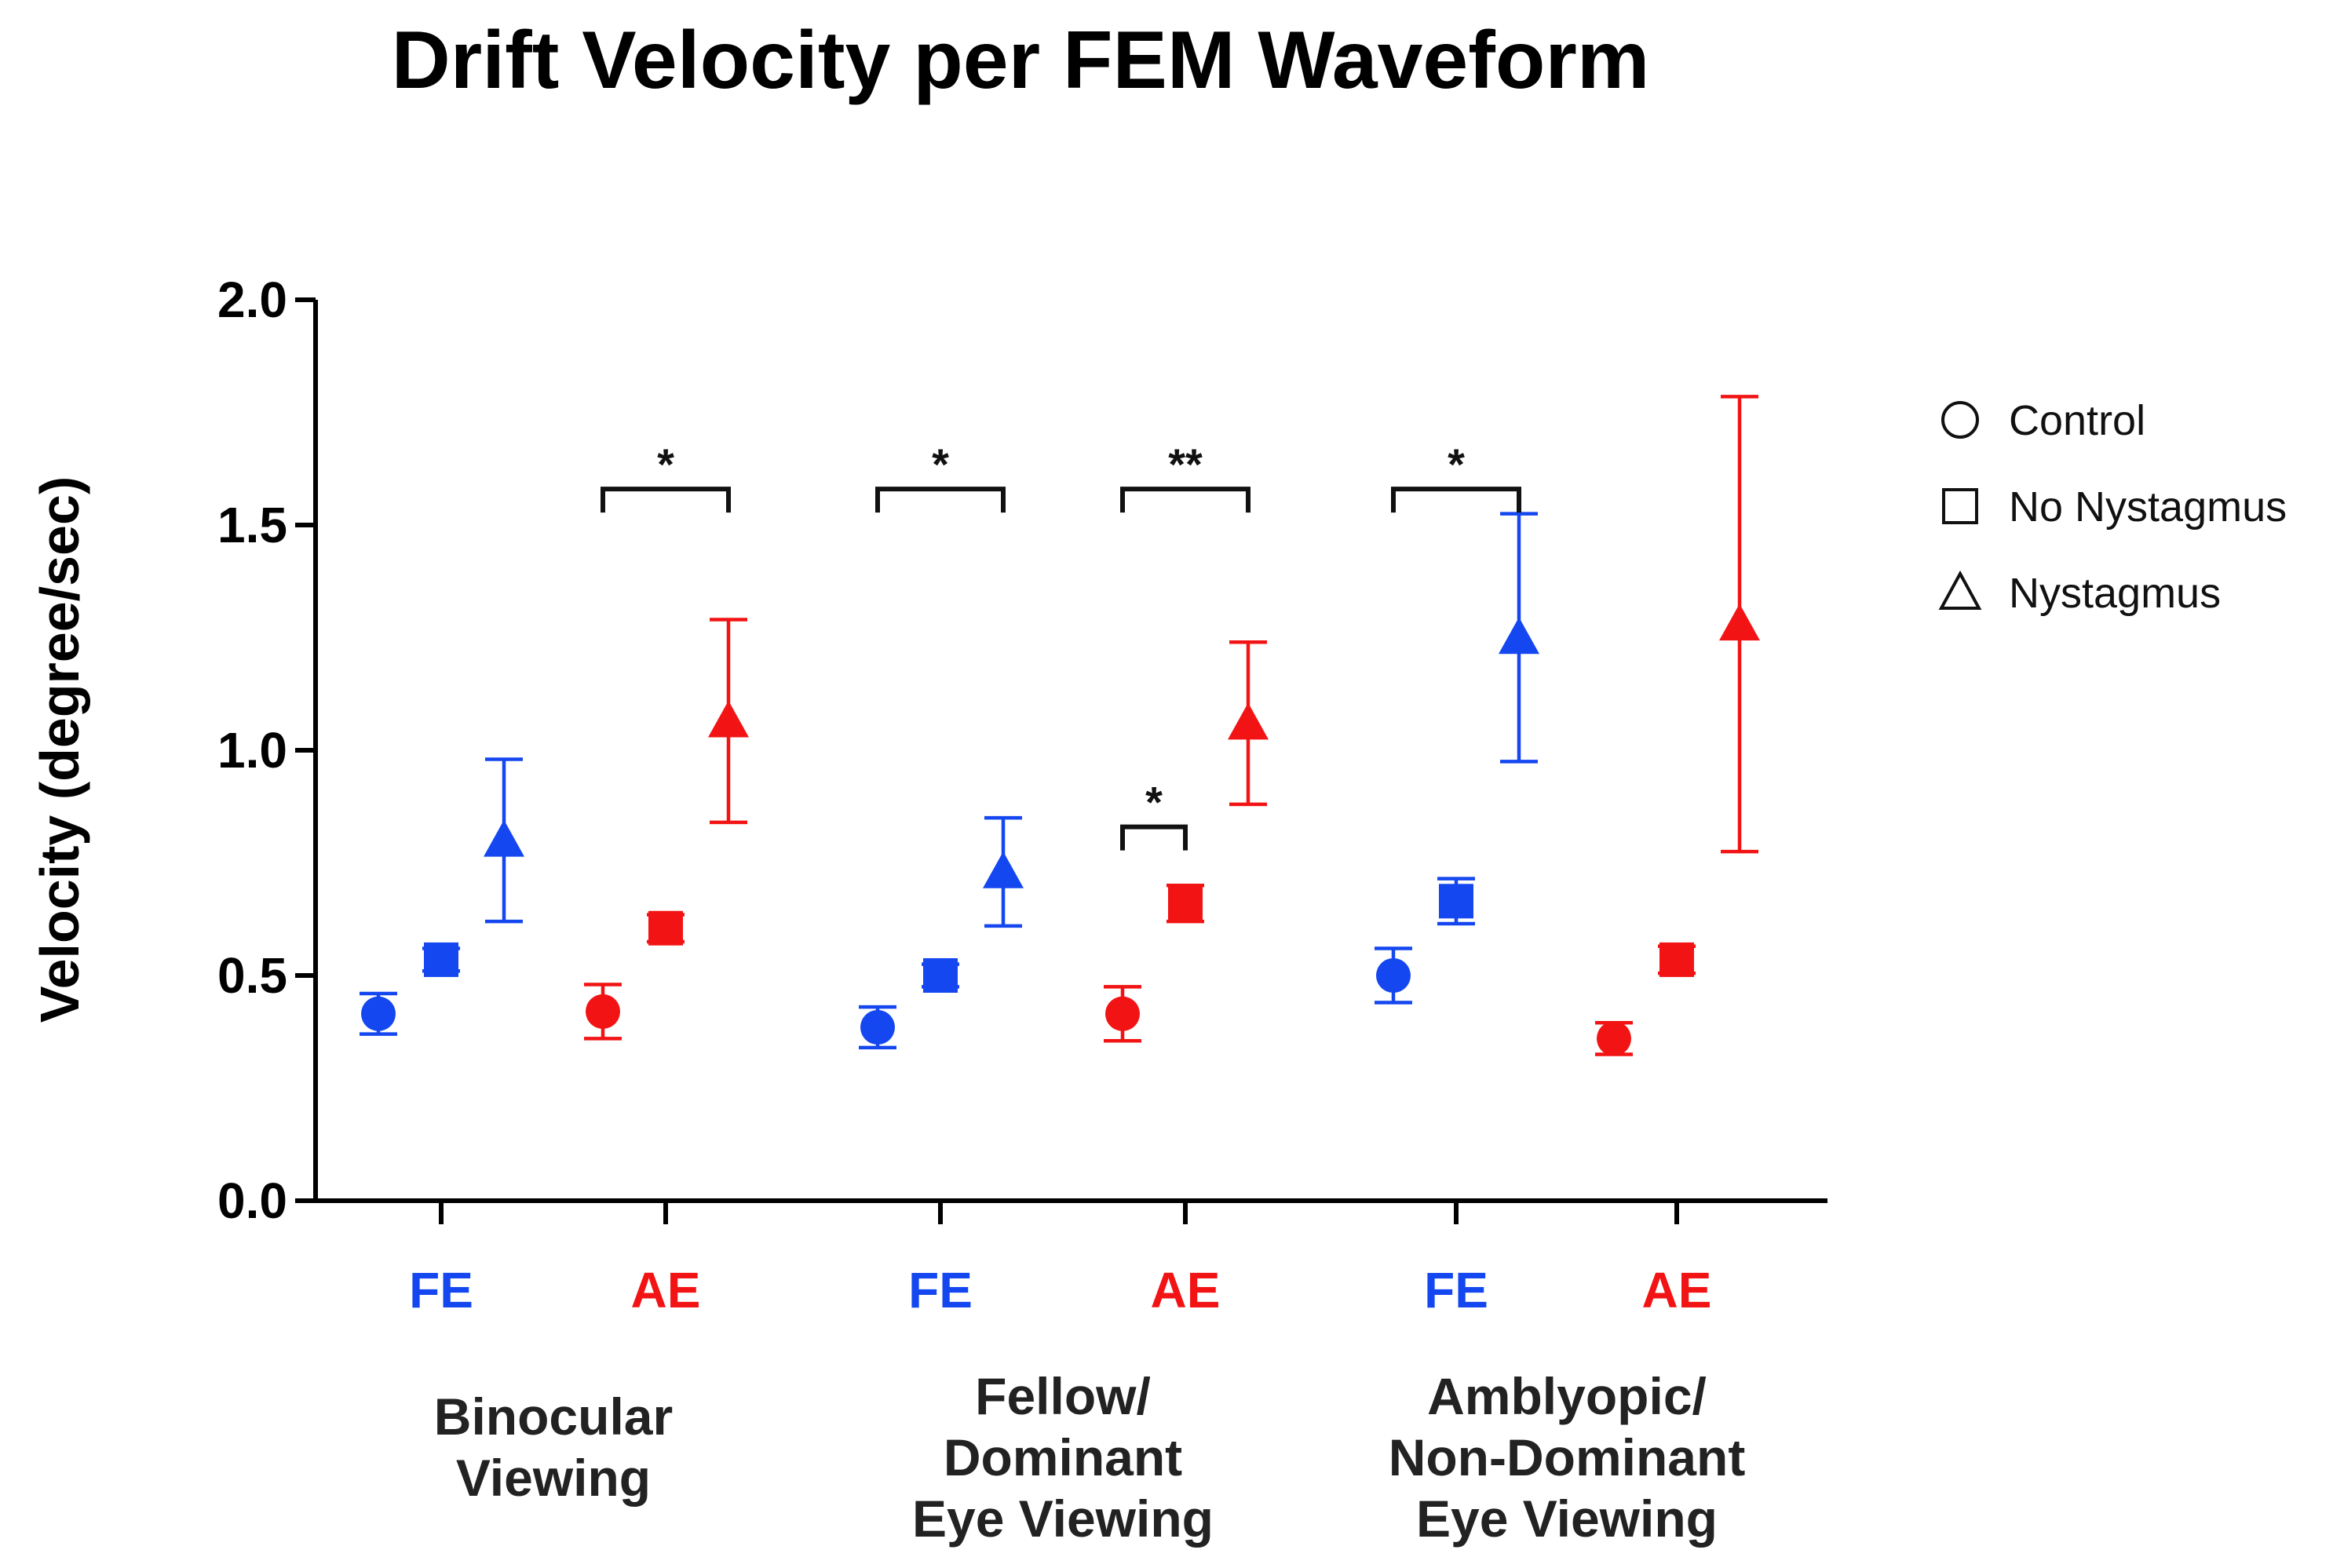 The height and width of the screenshot is (1568, 2344). Describe the element at coordinates (1185, 464) in the screenshot. I see `significance-label: **` at that location.